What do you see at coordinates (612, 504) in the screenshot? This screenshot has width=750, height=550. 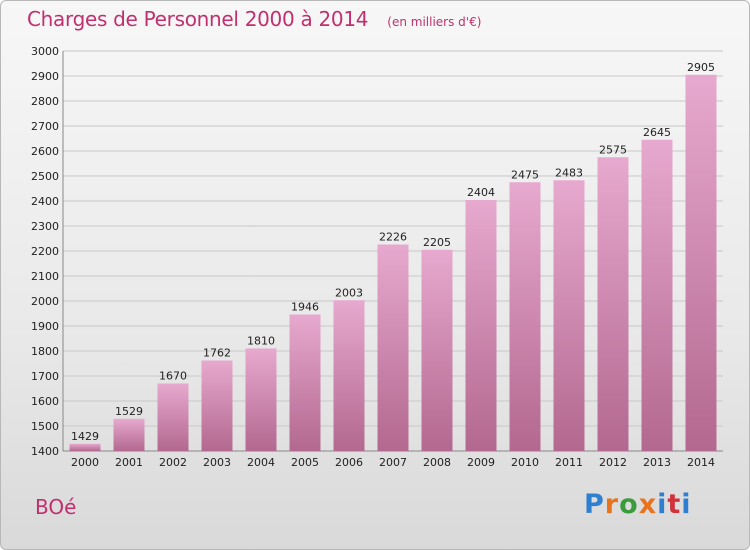 I see `brand-letter: r` at bounding box center [612, 504].